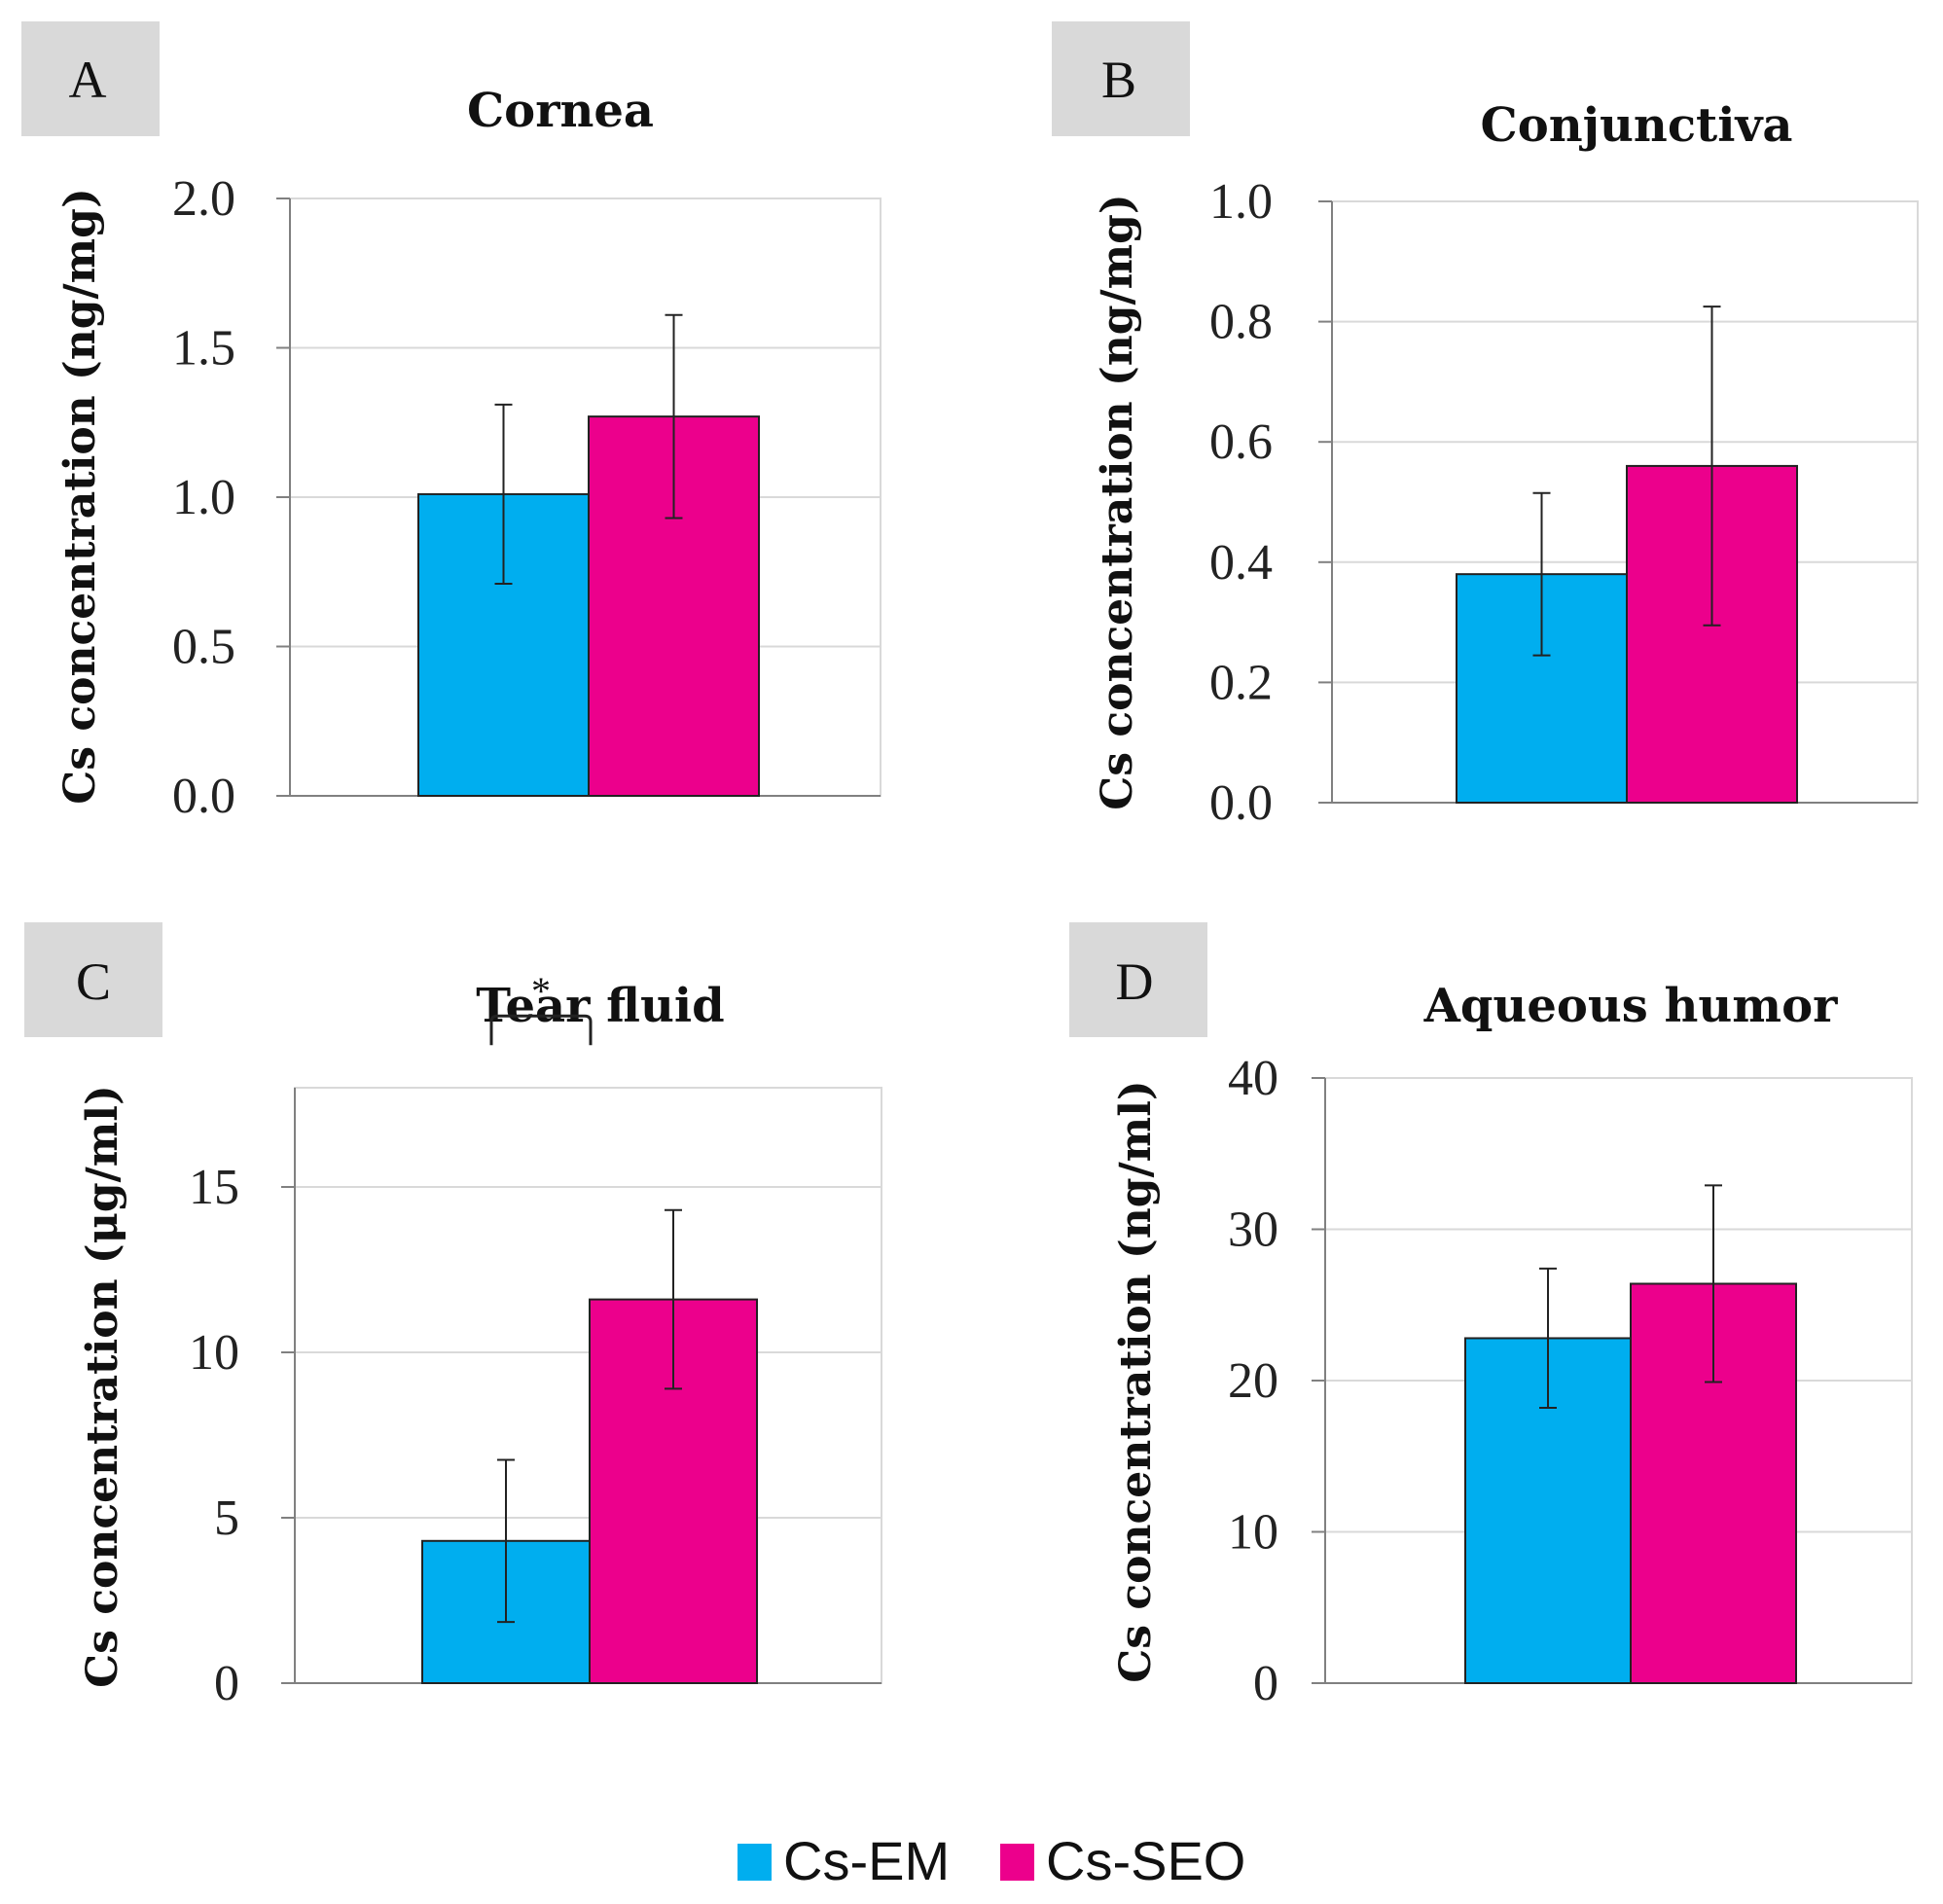  I want to click on y-tick-label: 5, so click(226, 1518).